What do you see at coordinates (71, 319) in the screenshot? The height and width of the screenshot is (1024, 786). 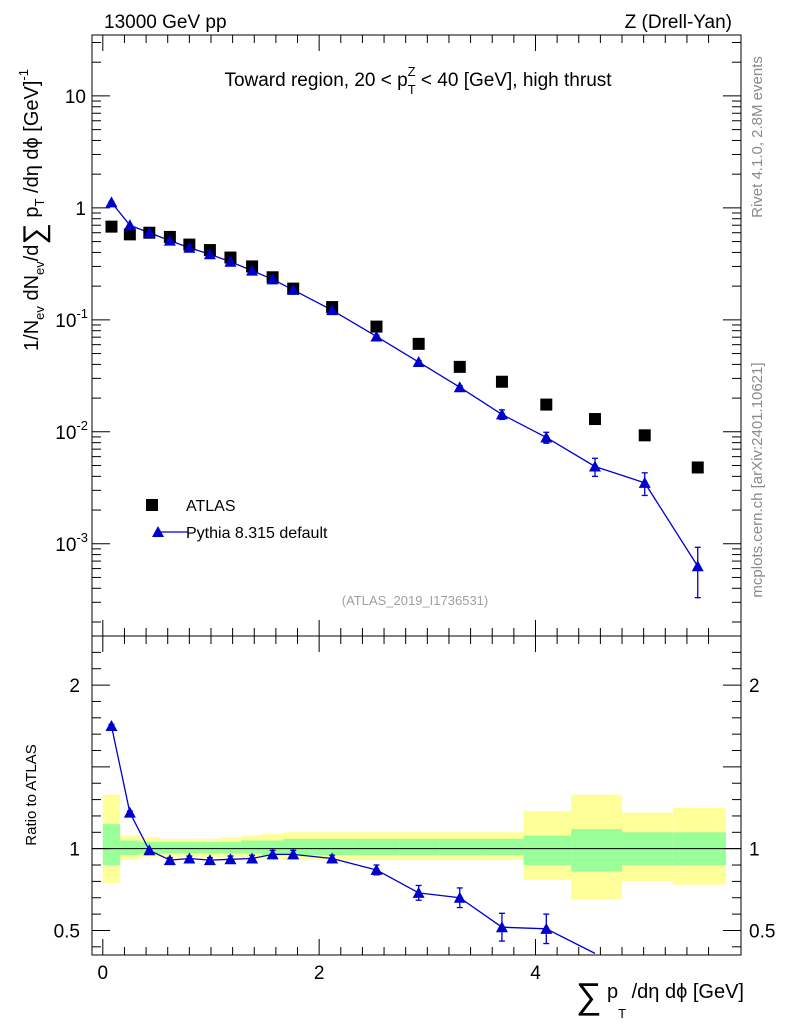 I see `main-ytick-label: 10⁻¹` at bounding box center [71, 319].